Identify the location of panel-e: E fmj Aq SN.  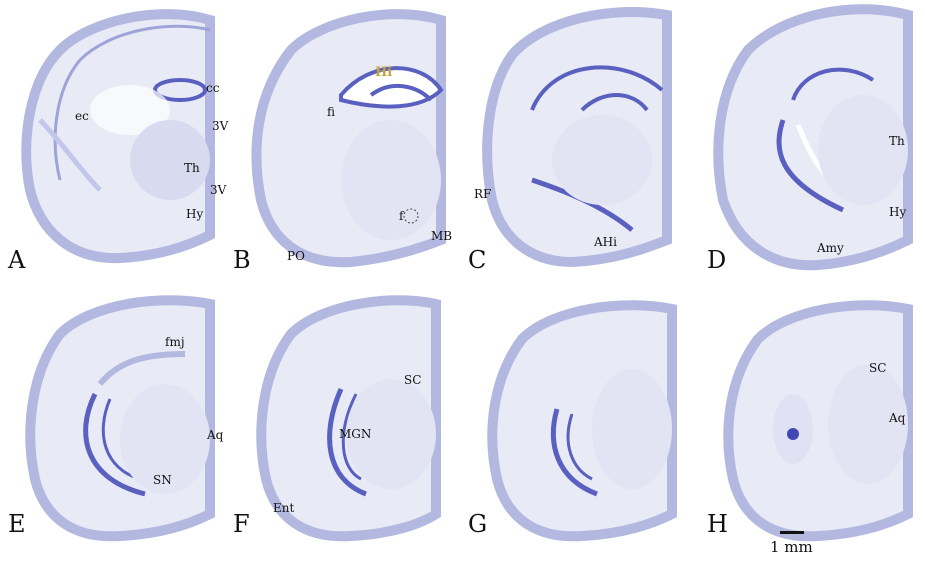
(115, 426).